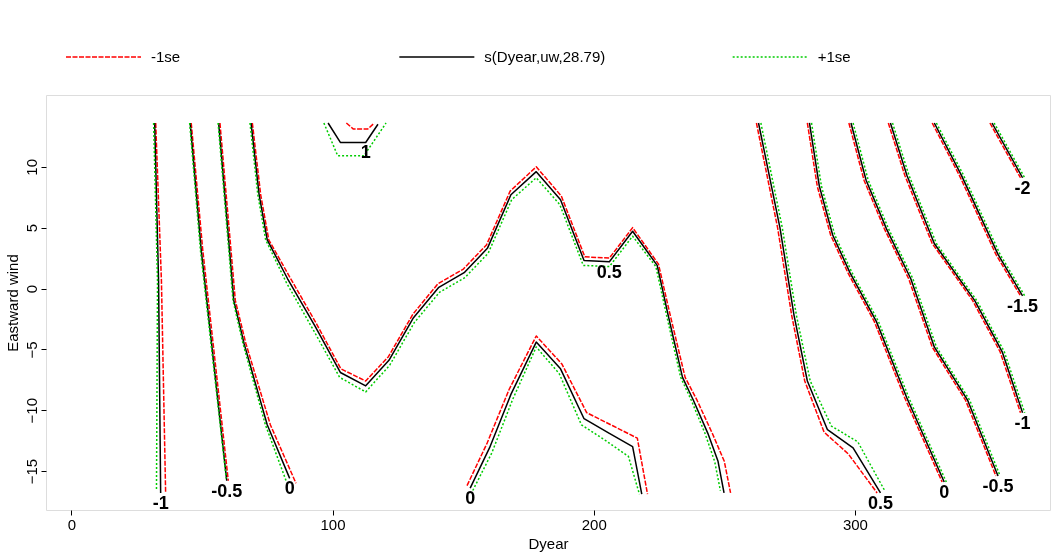  Describe the element at coordinates (31, 289) in the screenshot. I see `y-tick-label: 0` at that location.